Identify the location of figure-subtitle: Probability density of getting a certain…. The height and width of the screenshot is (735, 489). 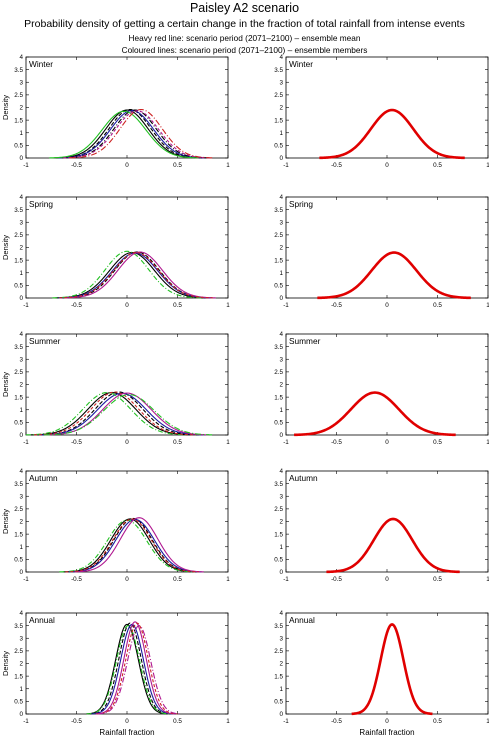
(244, 24).